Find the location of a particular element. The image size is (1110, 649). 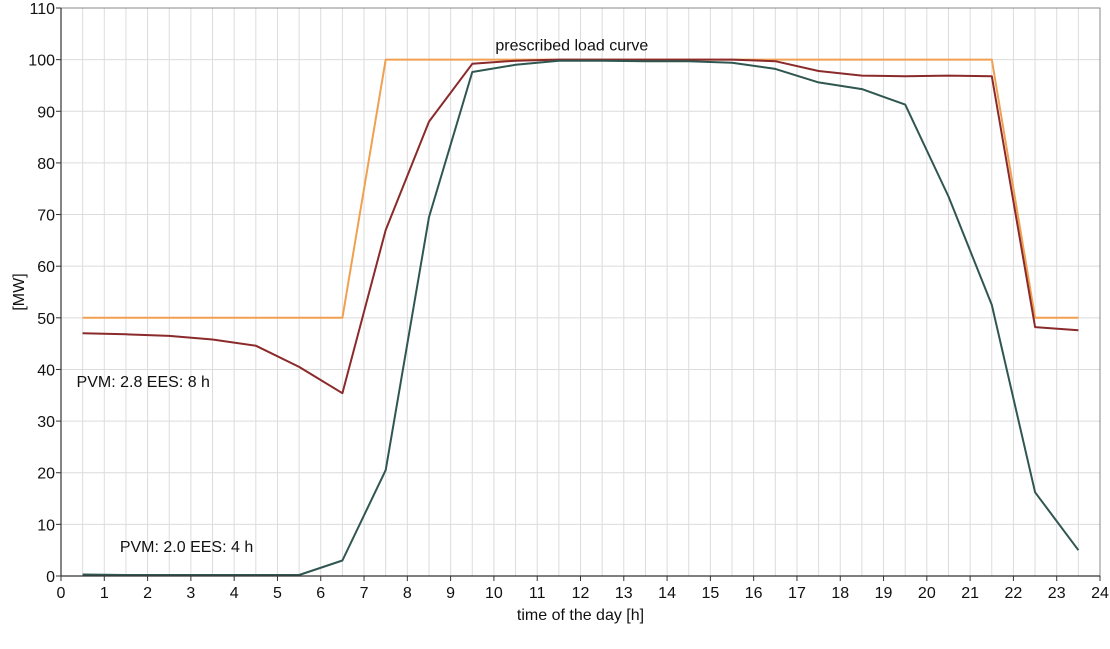

y-tick-label: 60 is located at coordinates (46, 267).